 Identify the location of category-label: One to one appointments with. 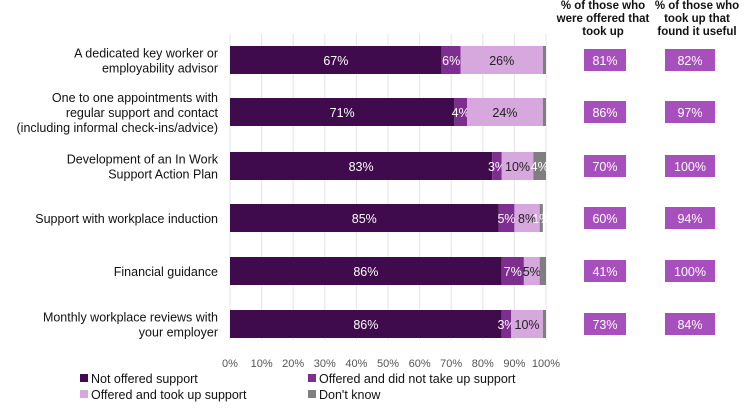
(135, 98).